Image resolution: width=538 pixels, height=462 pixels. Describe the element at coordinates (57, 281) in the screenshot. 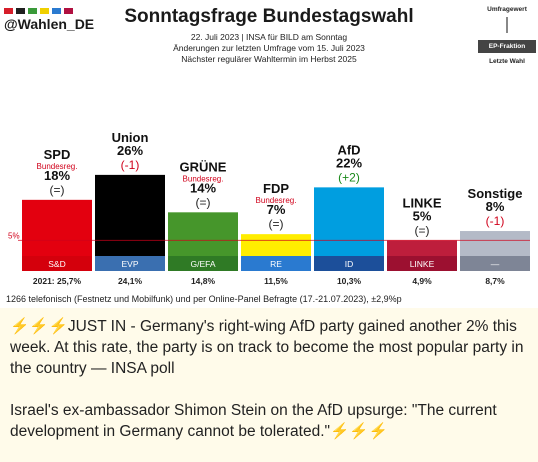

I see `last-election-label: 2021: 25,7%` at that location.